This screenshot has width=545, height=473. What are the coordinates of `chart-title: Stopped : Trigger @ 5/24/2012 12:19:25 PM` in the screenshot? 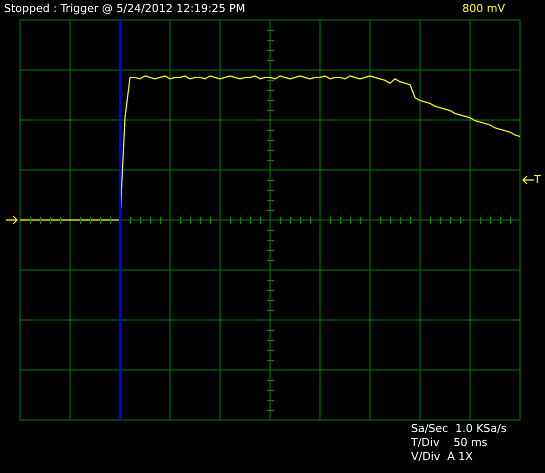 It's located at (125, 9).